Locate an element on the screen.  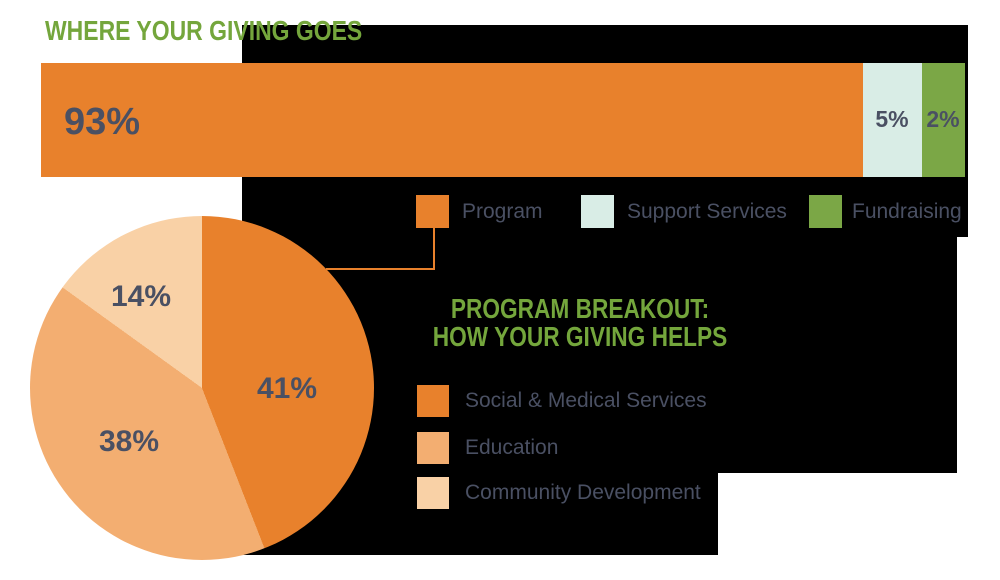
bar-value-program: 93% is located at coordinates (102, 122).